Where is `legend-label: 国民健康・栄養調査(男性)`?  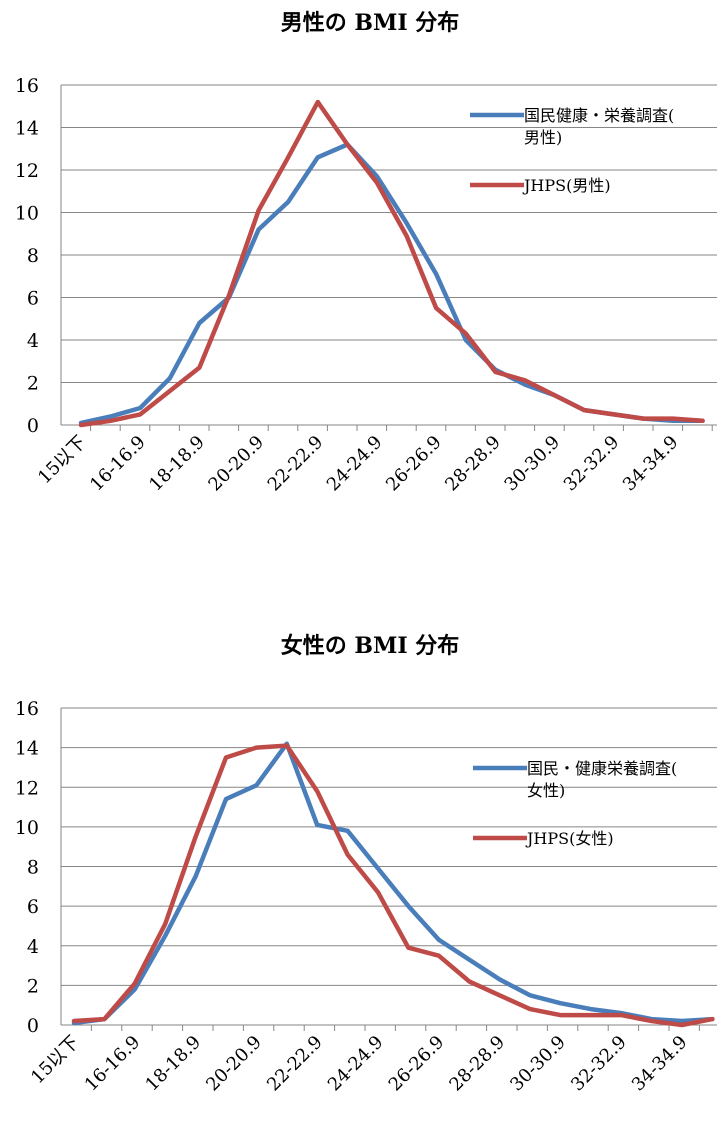 legend-label: 国民健康・栄養調査(男性) is located at coordinates (599, 126).